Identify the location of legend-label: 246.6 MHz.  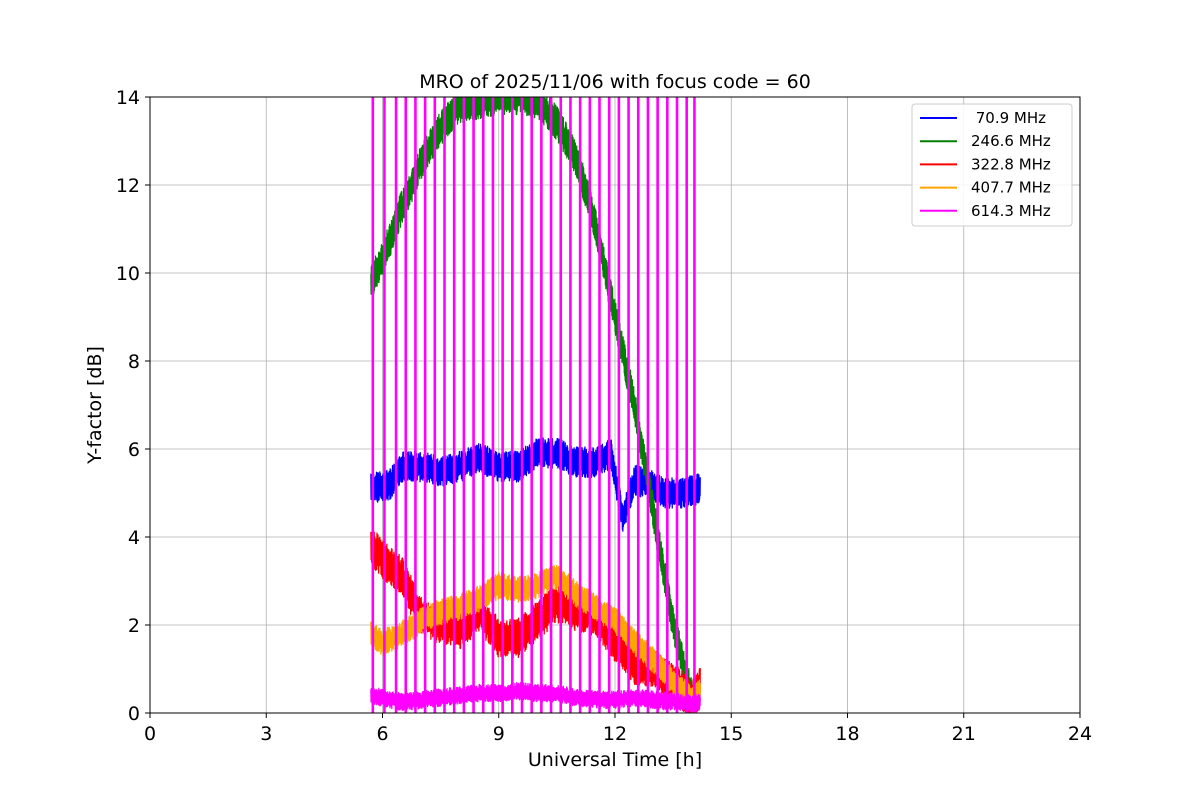
(1011, 141).